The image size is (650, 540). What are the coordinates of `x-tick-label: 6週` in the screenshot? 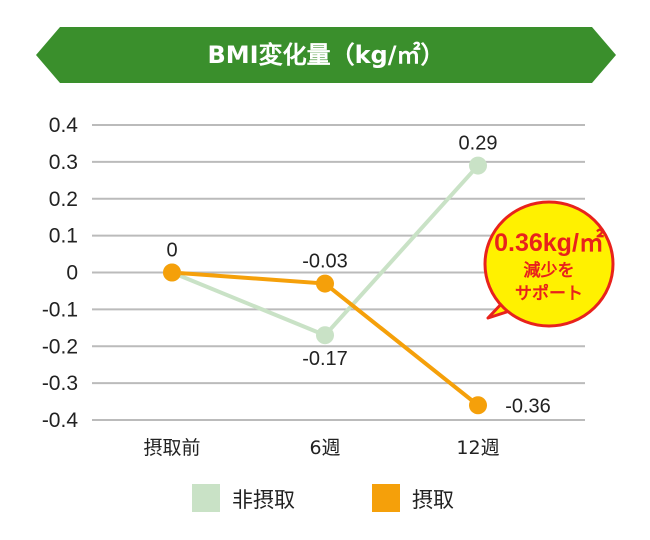 It's located at (324, 448).